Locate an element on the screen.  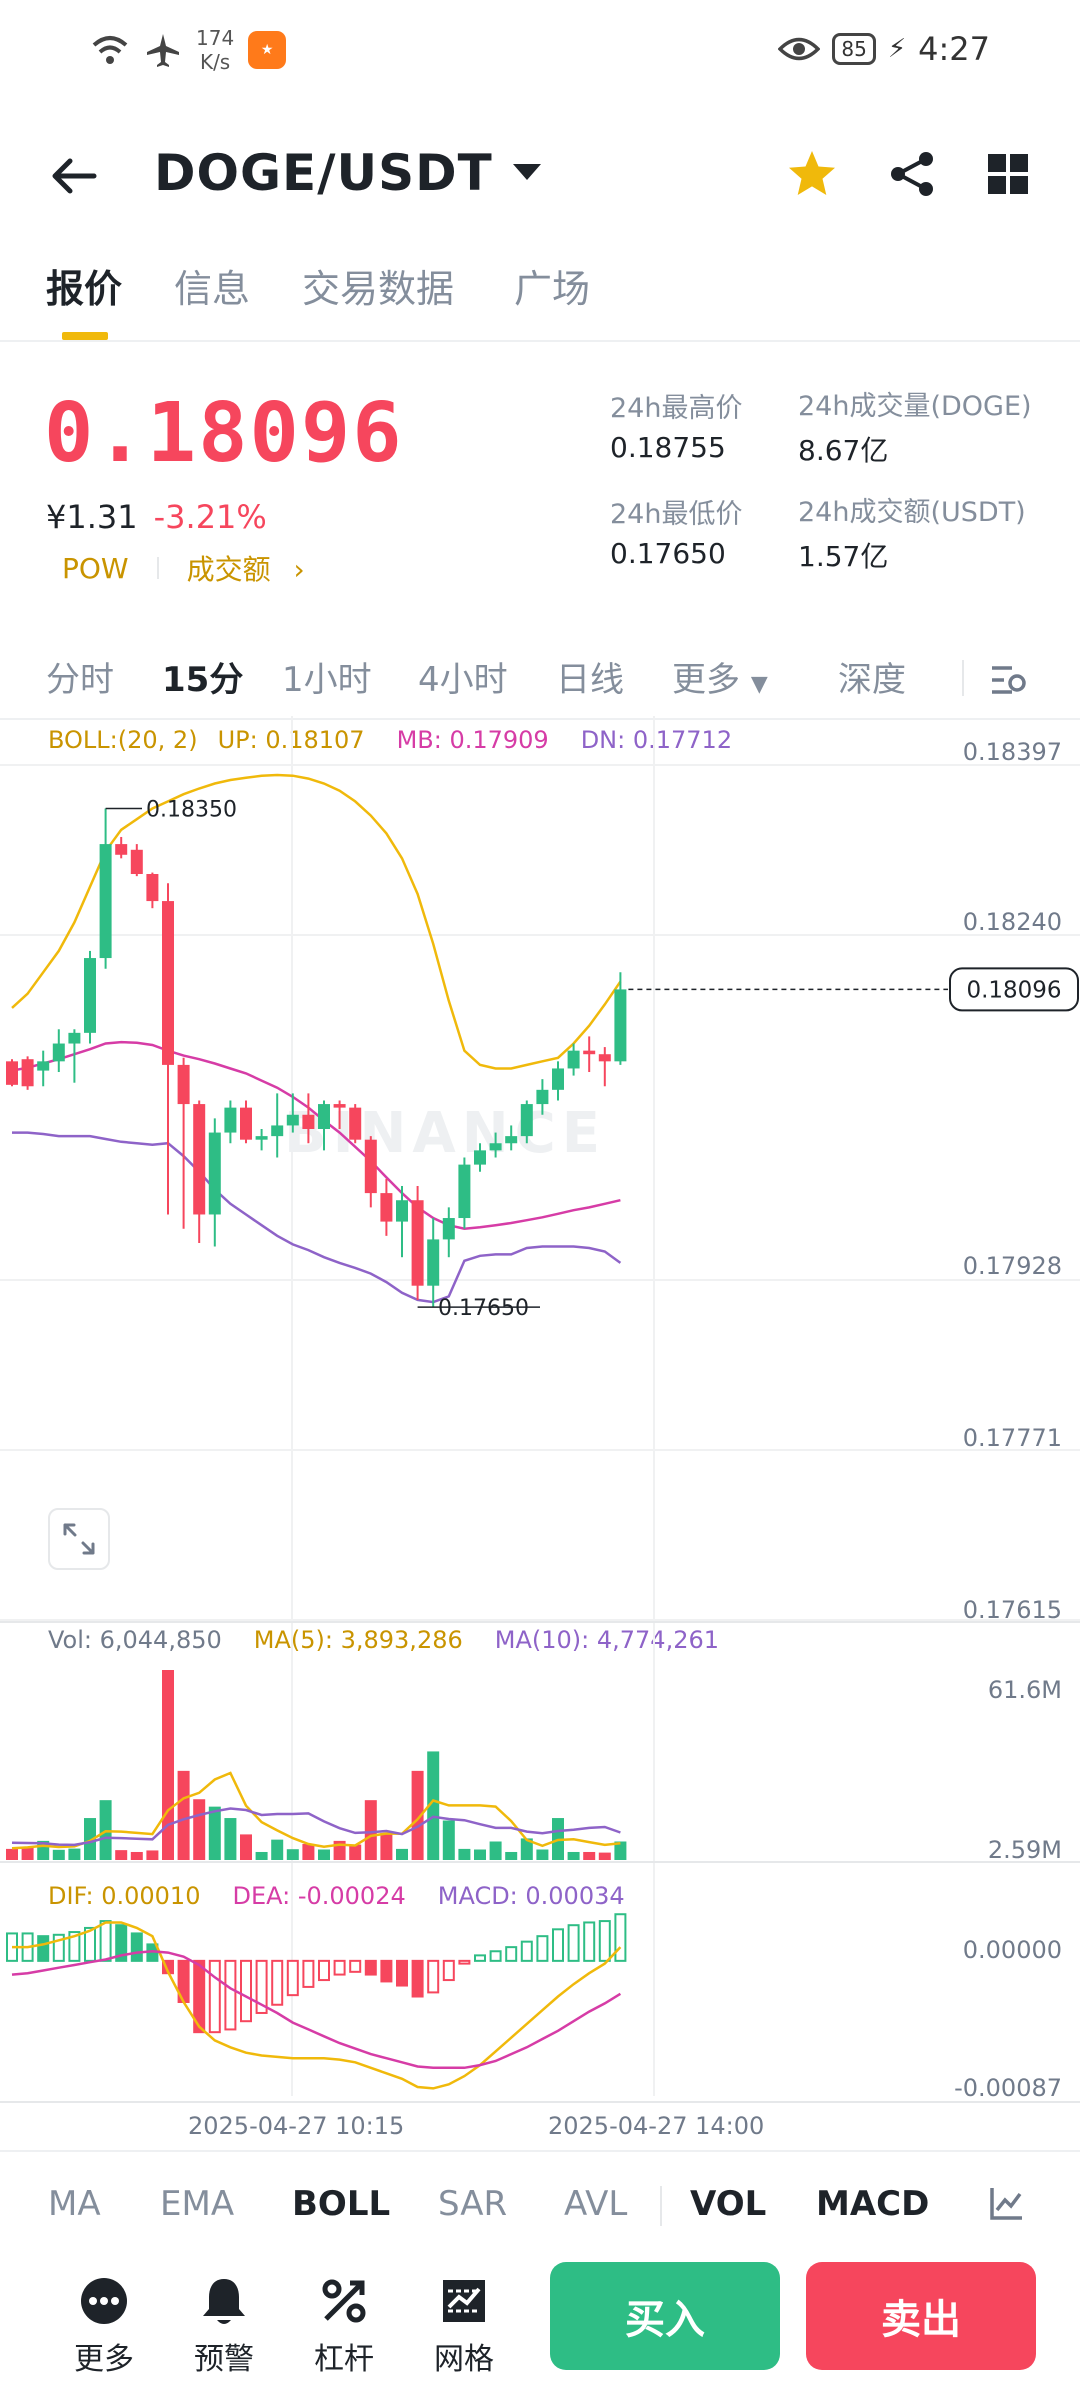
more-action: 更多 is located at coordinates (104, 2325).